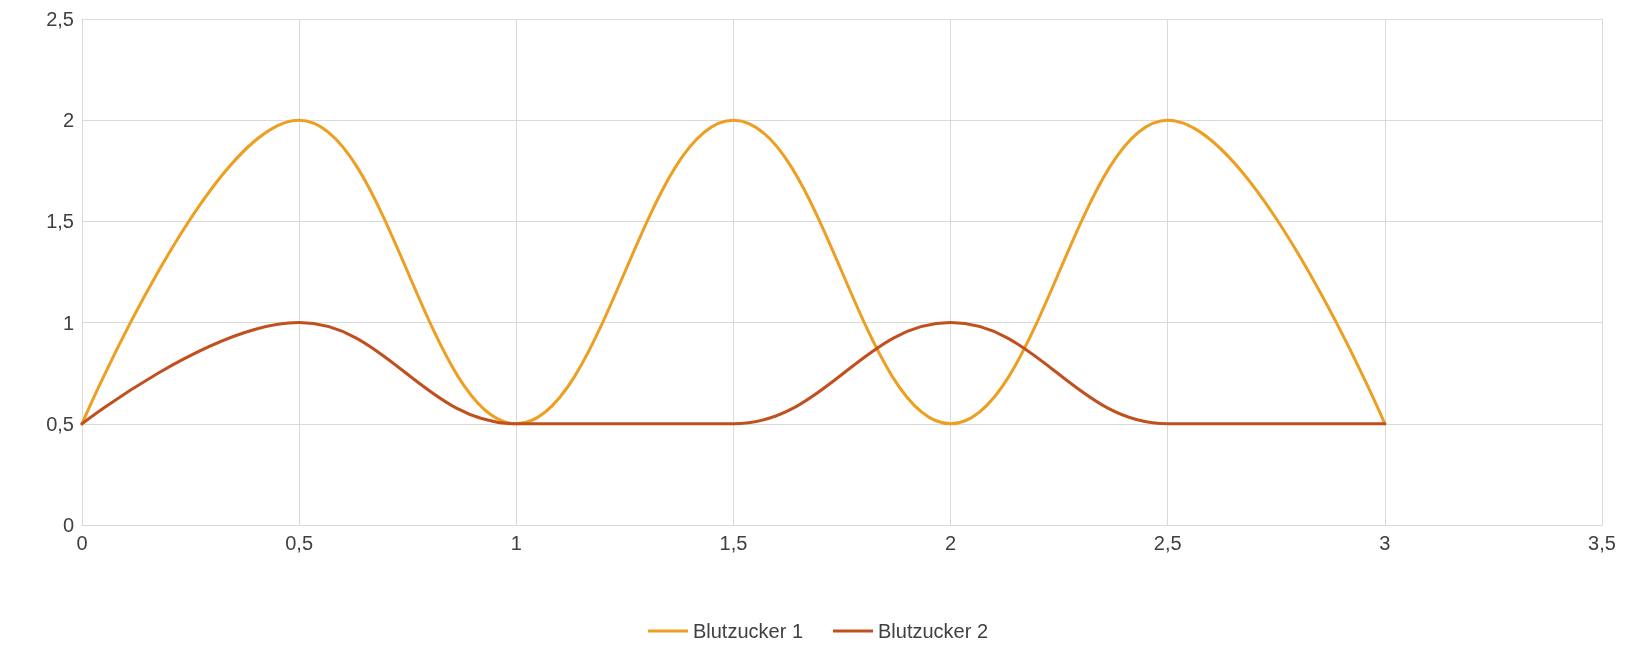  What do you see at coordinates (68, 322) in the screenshot?
I see `y-tick-label: 1` at bounding box center [68, 322].